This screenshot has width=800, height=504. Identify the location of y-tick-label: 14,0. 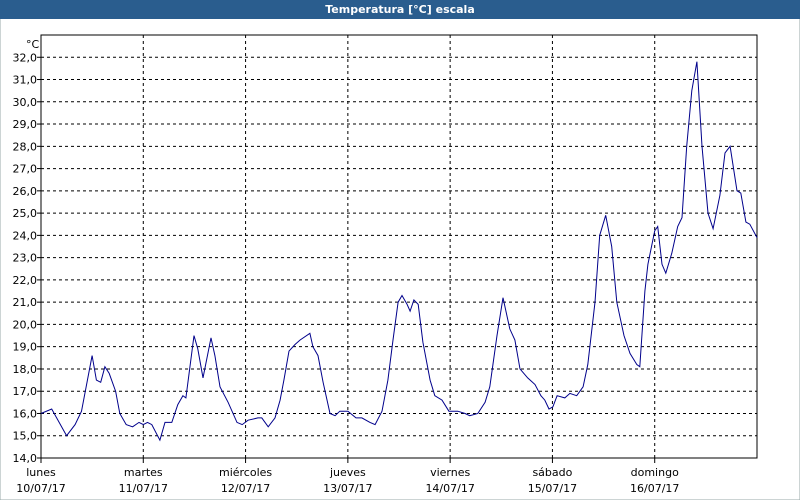
(25, 458).